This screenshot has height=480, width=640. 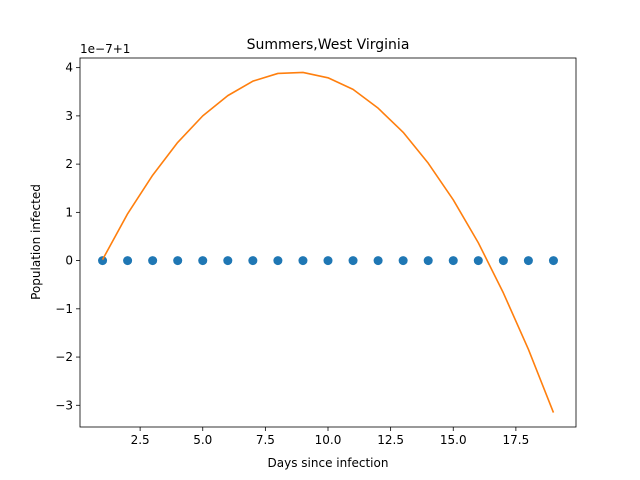 What do you see at coordinates (69, 116) in the screenshot?
I see `y-tick-label: 3` at bounding box center [69, 116].